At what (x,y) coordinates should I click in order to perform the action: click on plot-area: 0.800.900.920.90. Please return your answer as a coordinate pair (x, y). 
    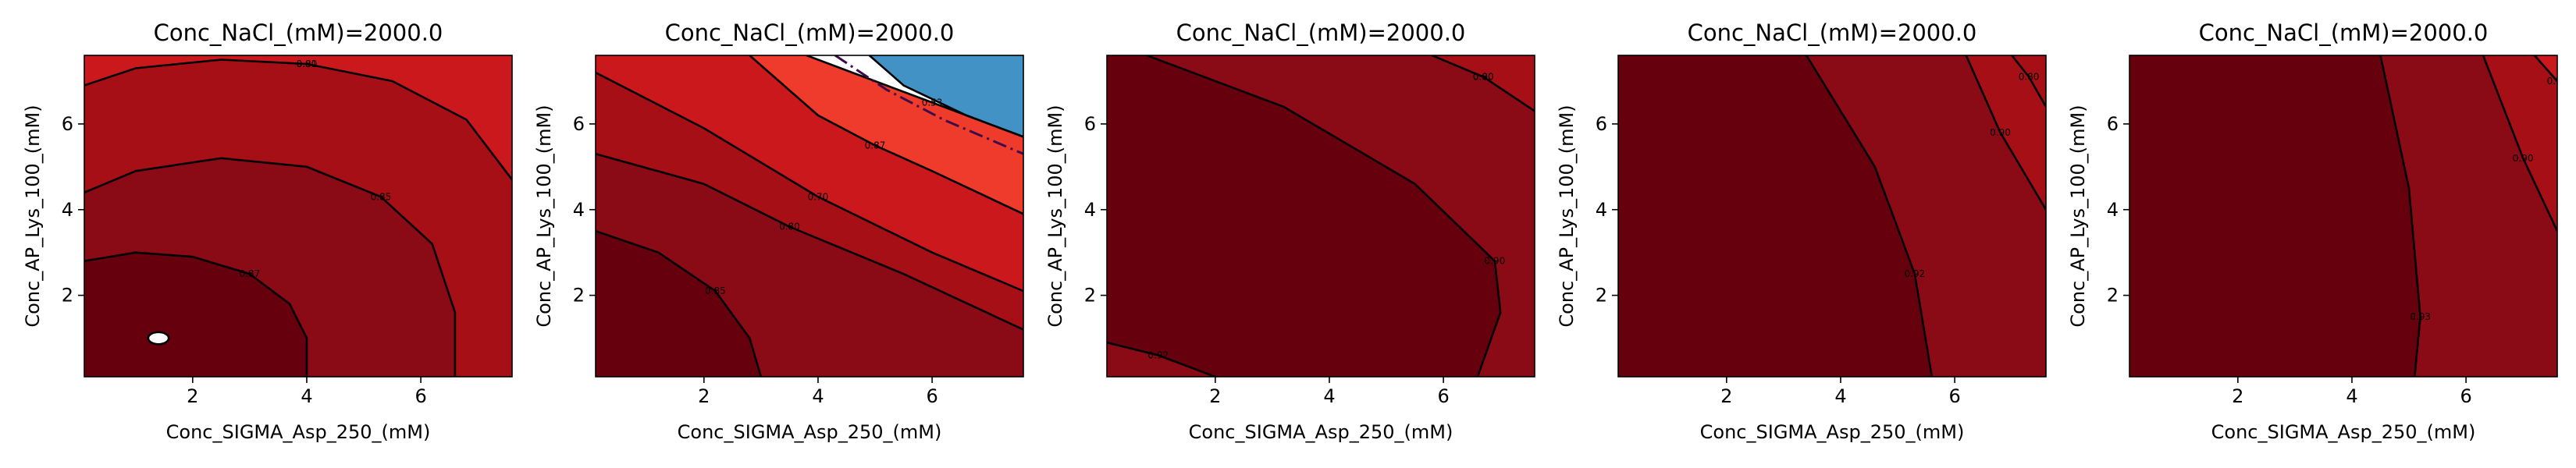
    Looking at the image, I should click on (1321, 216).